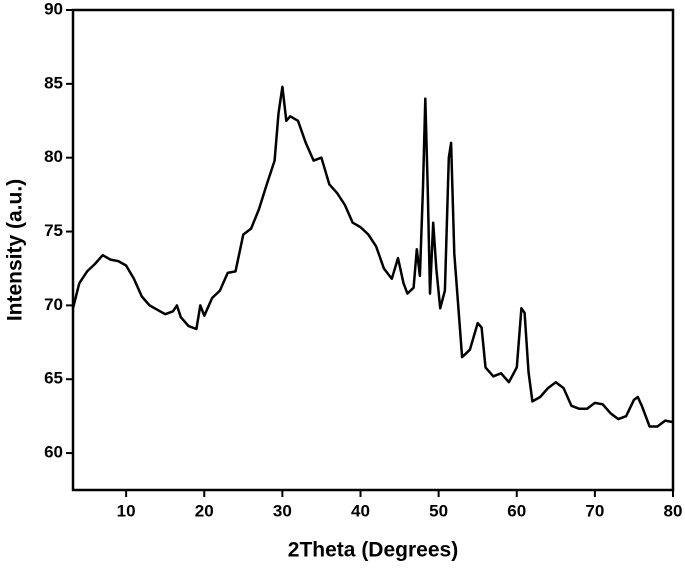 The image size is (685, 568). What do you see at coordinates (673, 510) in the screenshot?
I see `x-tick-label: 80` at bounding box center [673, 510].